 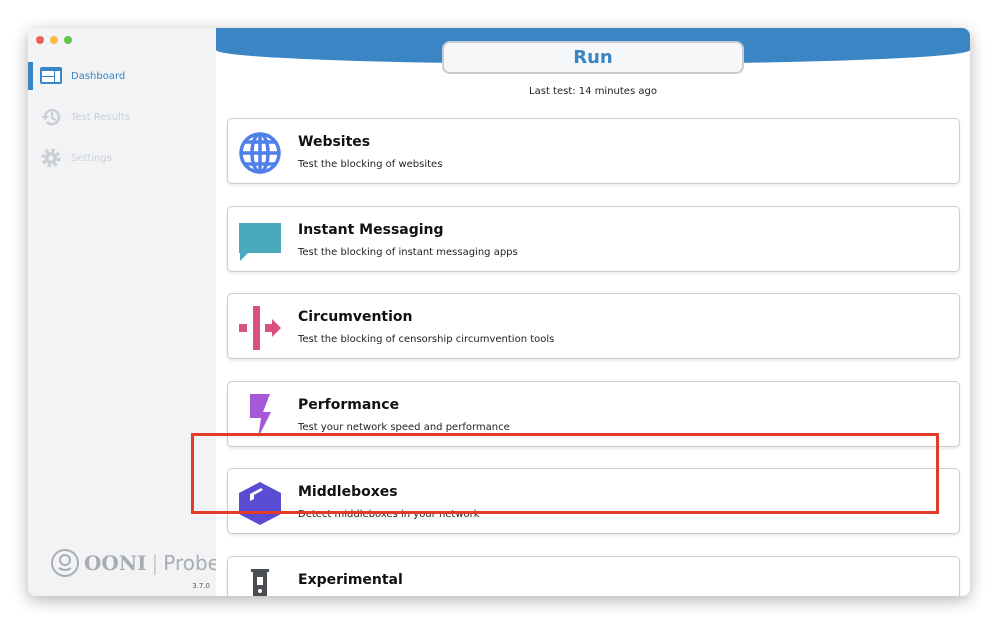 What do you see at coordinates (260, 328) in the screenshot?
I see `circumvention-icon` at bounding box center [260, 328].